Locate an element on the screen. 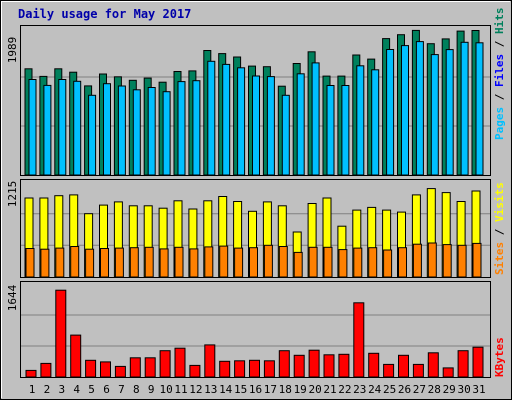  x-tick-label: 20 is located at coordinates (314, 389).